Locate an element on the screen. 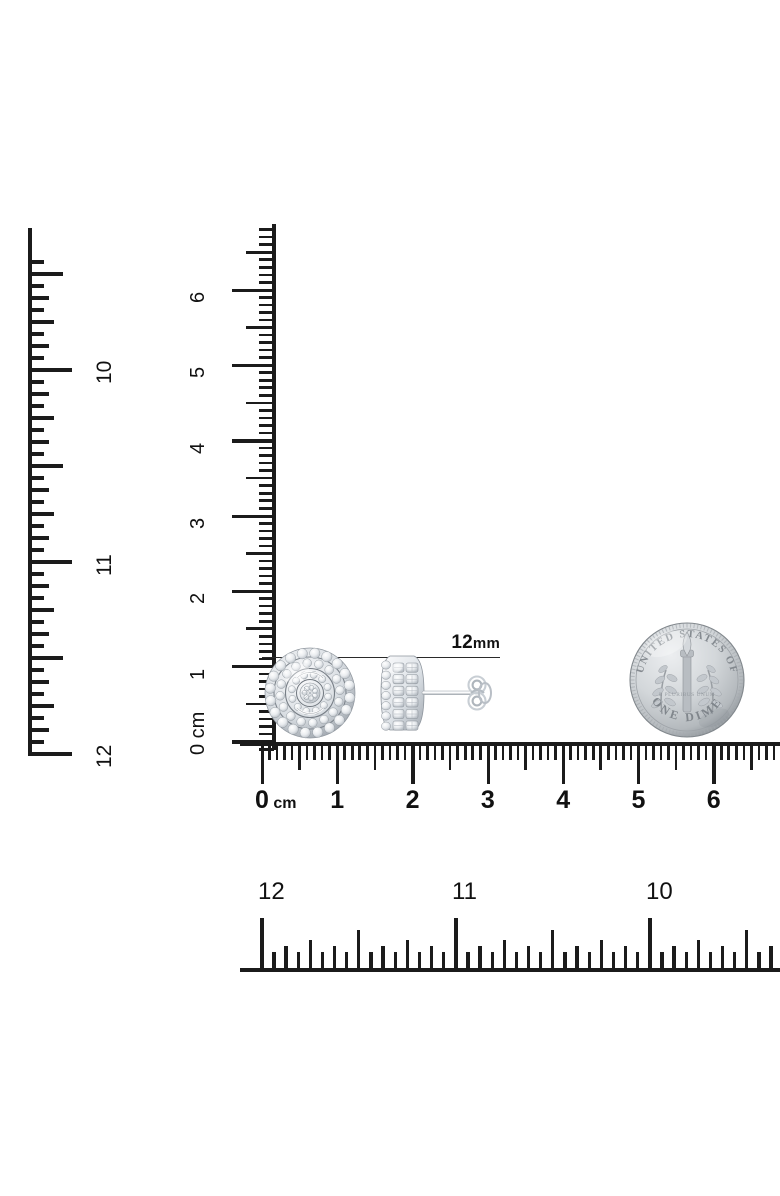 The image size is (780, 1196). product-width-callout: 12mm is located at coordinates (381, 644).